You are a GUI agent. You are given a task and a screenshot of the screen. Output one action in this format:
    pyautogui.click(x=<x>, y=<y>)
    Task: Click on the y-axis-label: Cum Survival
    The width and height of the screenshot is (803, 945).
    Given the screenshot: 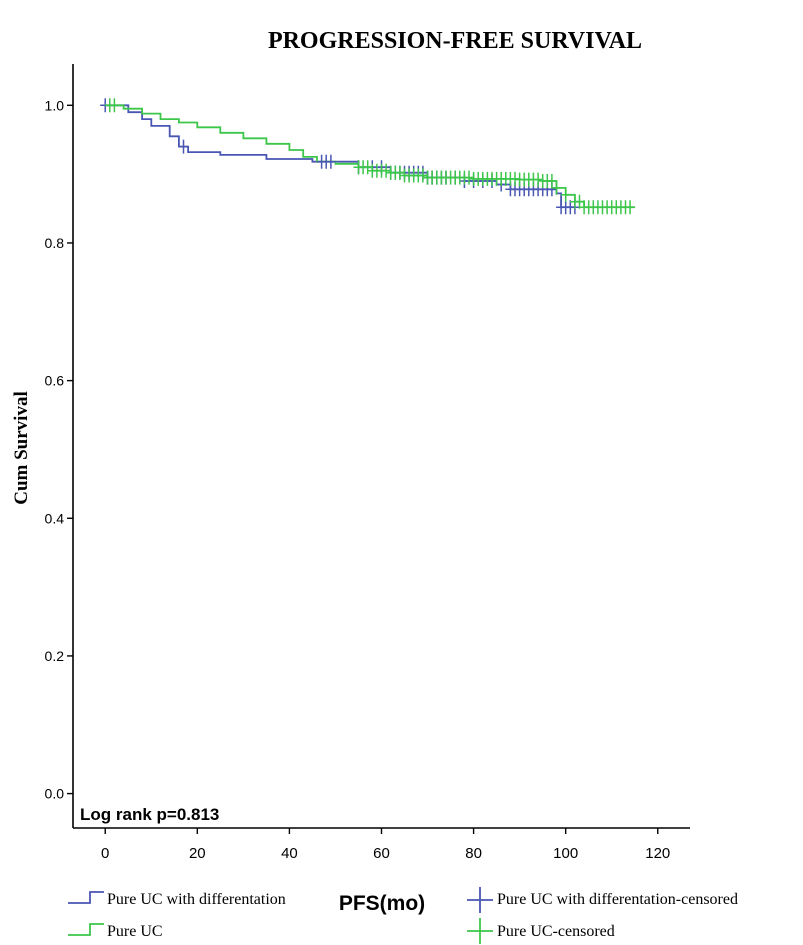 What is the action you would take?
    pyautogui.click(x=21, y=448)
    